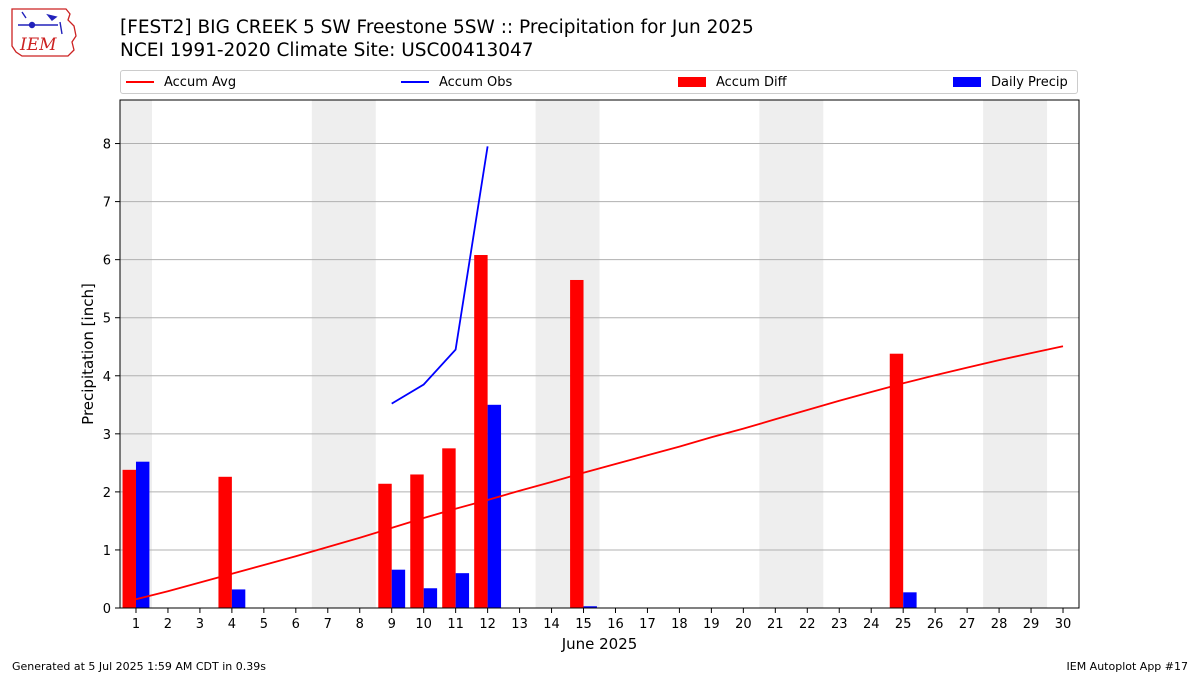 The width and height of the screenshot is (1200, 675). What do you see at coordinates (519, 624) in the screenshot?
I see `x-tick-label-13: 13` at bounding box center [519, 624].